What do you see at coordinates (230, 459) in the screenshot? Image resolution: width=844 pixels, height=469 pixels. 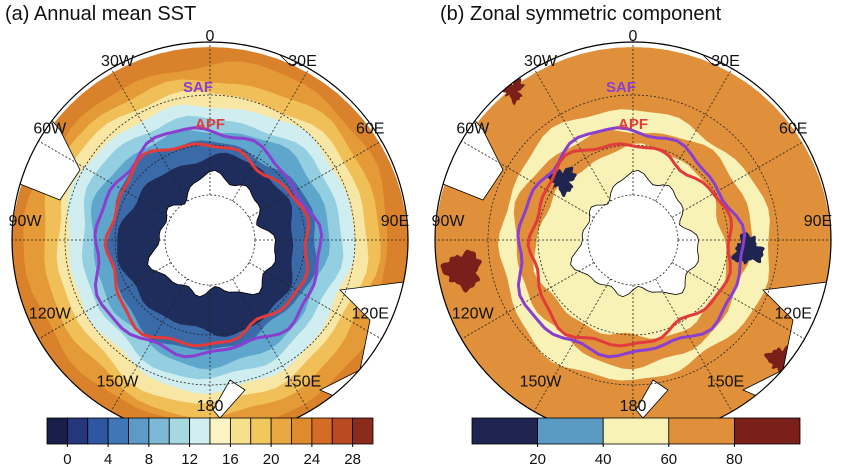 I see `colorbar-tick-label: 16` at bounding box center [230, 459].